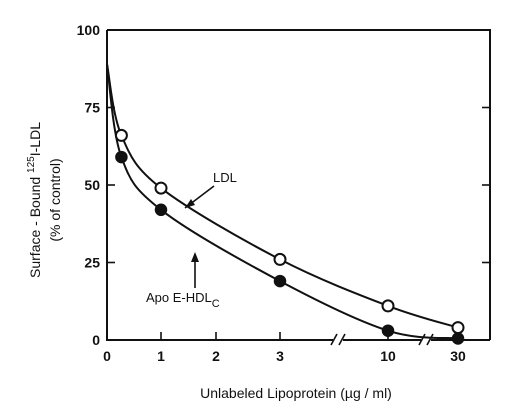 This screenshot has width=517, height=413. I want to click on series-label-apoe: Apo E-HDLC, so click(183, 300).